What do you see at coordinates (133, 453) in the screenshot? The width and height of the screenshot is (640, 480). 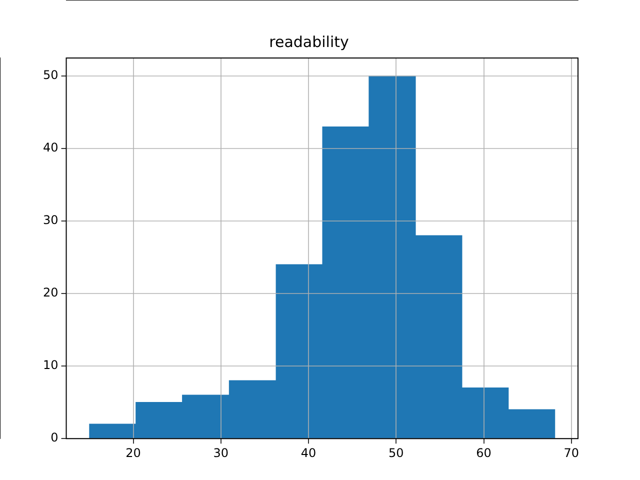 I see `x-tick-label: 20` at bounding box center [133, 453].